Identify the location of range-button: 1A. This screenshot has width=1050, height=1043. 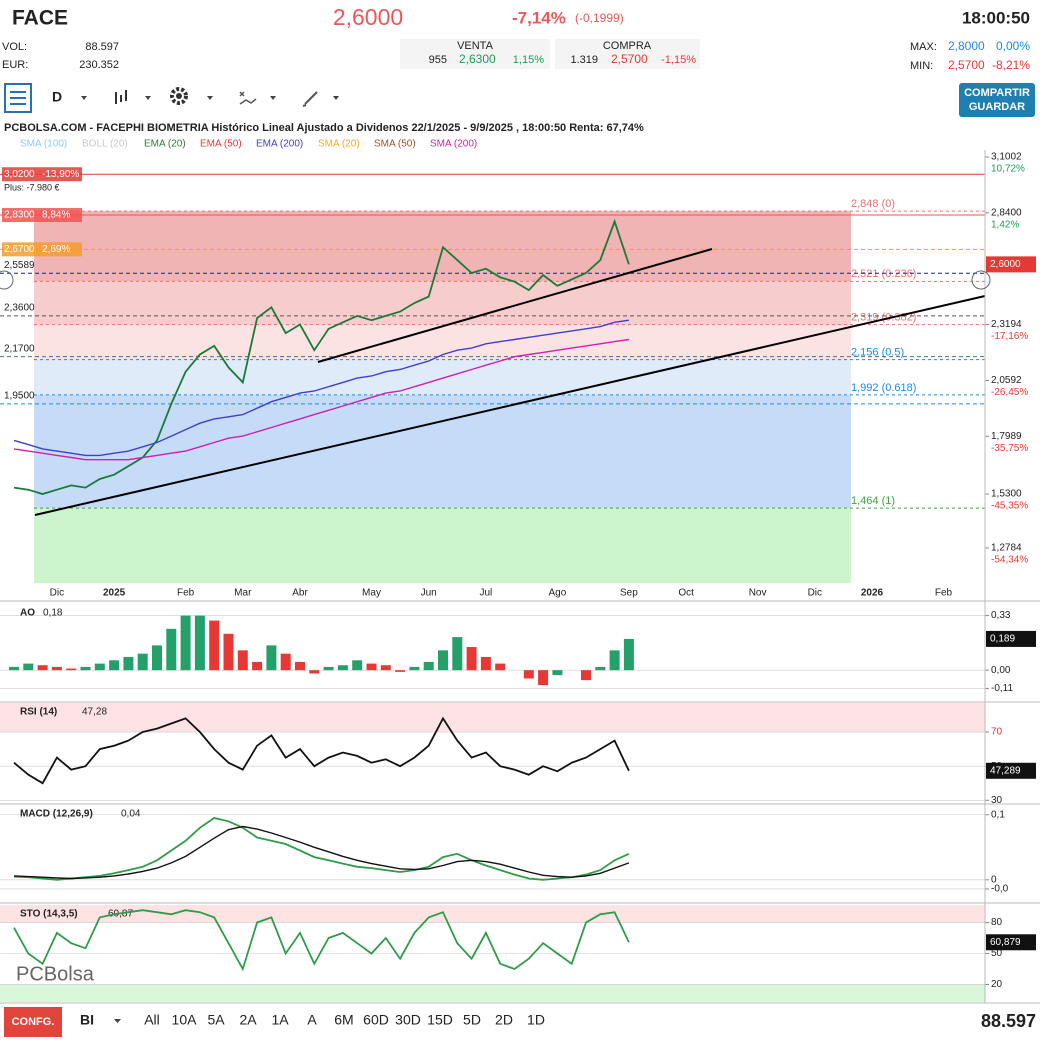
(280, 1020).